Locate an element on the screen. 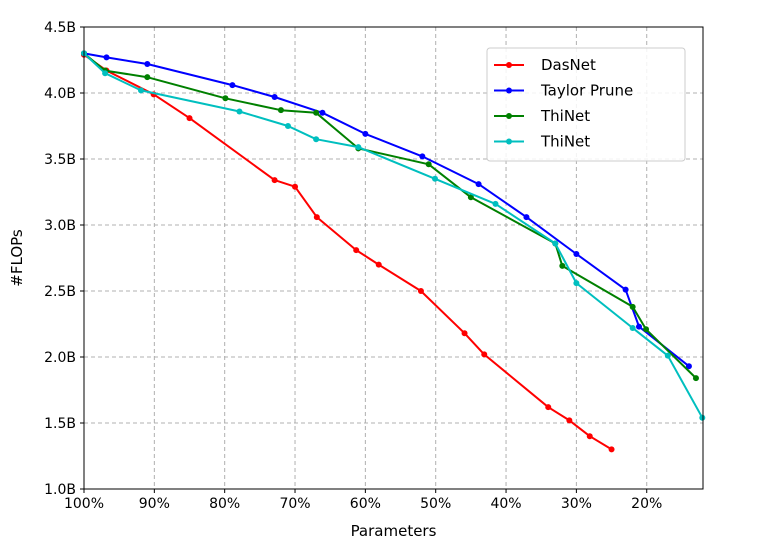  x-tick-label: 40% is located at coordinates (505, 504).